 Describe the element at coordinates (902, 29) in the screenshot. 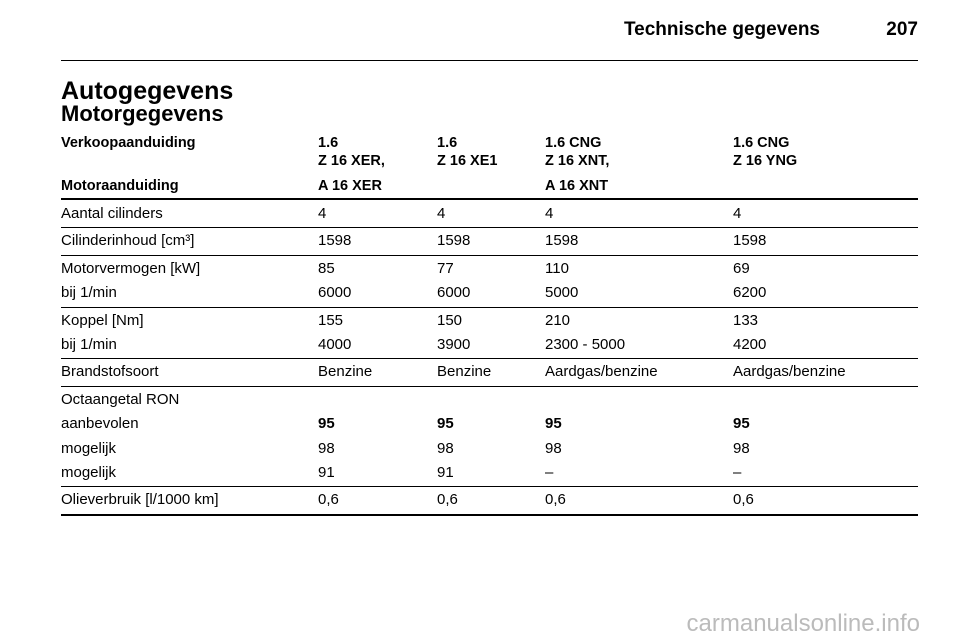

I see `page-number: 207` at that location.